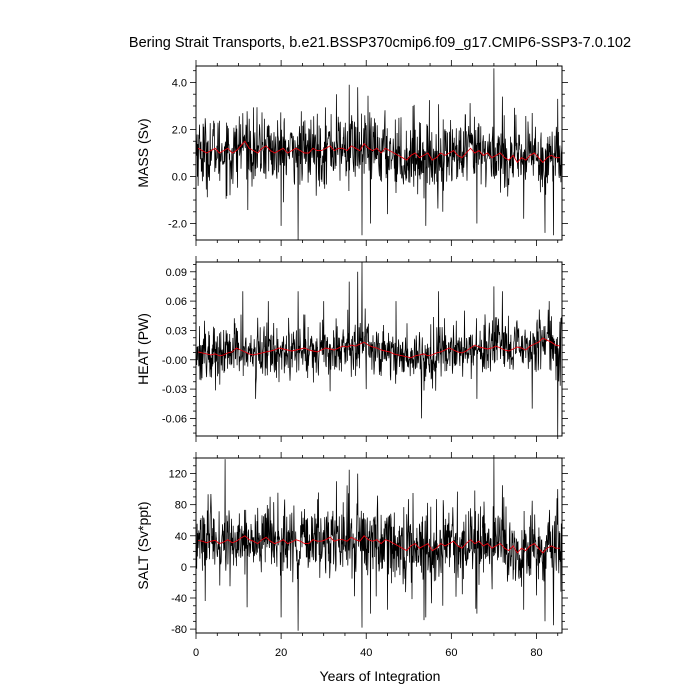 The image size is (700, 700). Describe the element at coordinates (181, 506) in the screenshot. I see `y-tick-label: 80` at that location.